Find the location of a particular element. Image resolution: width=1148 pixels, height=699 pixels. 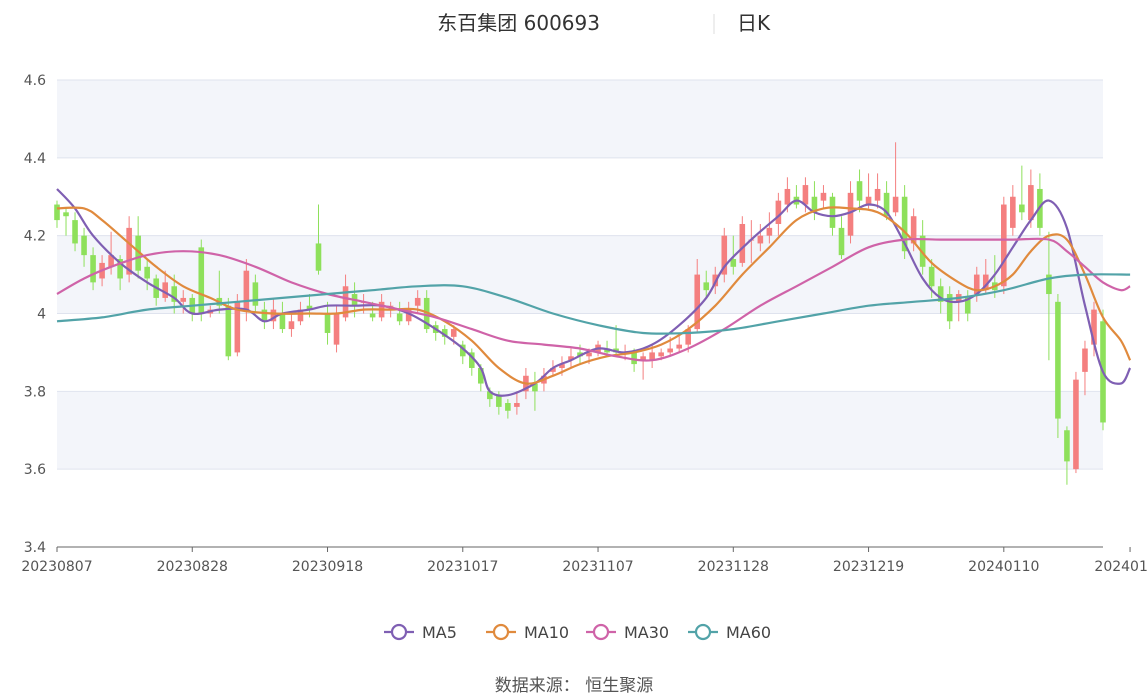

legend-item-ma30: MA30 is located at coordinates (627, 632).